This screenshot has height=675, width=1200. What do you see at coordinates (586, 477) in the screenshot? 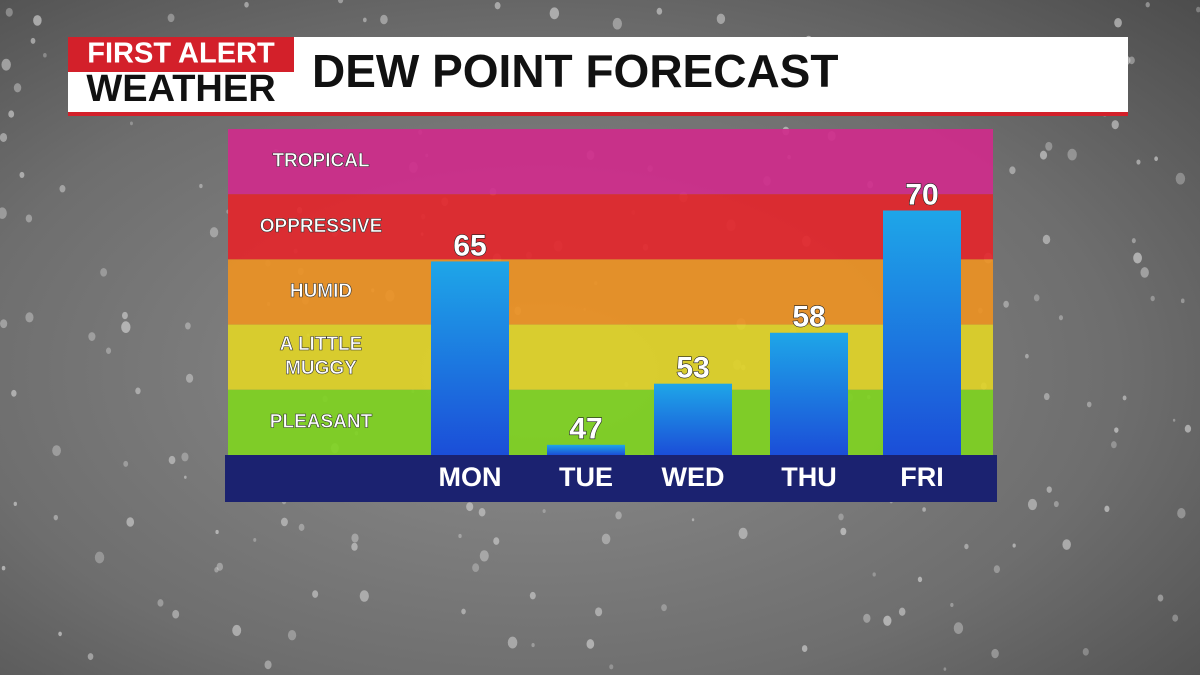
I see `x-tick-label: TUE` at bounding box center [586, 477].